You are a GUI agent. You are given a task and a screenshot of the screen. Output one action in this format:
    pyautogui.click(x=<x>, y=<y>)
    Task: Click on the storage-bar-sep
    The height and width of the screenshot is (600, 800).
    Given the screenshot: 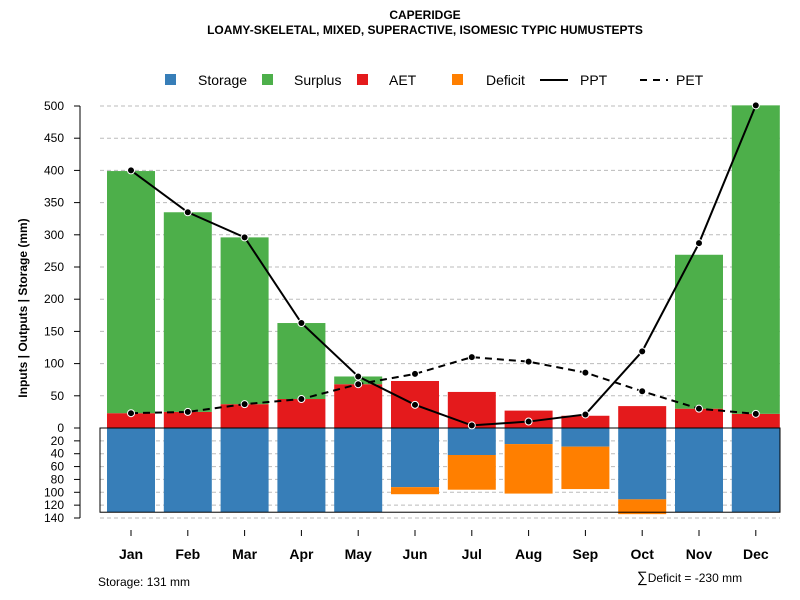 What is the action you would take?
    pyautogui.click(x=585, y=437)
    